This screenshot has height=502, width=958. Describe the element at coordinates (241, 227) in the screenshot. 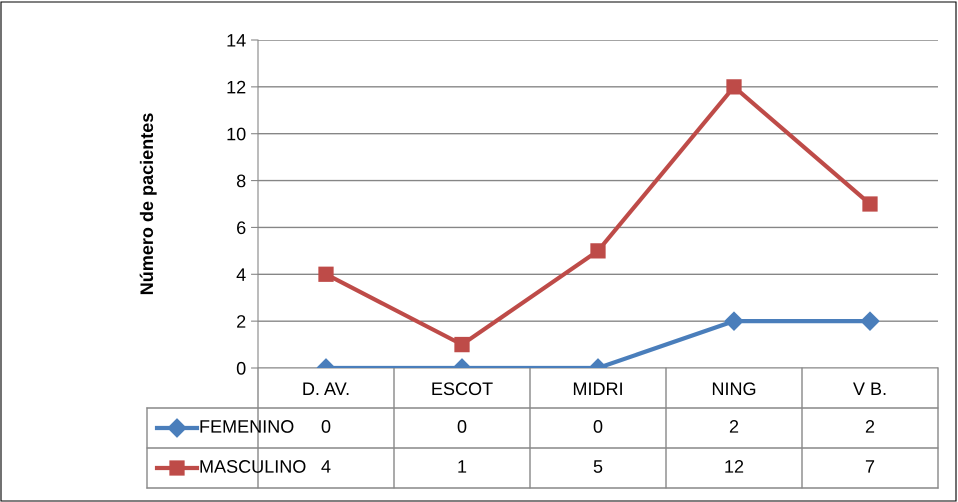

I see `y-tick-label: 6` at that location.